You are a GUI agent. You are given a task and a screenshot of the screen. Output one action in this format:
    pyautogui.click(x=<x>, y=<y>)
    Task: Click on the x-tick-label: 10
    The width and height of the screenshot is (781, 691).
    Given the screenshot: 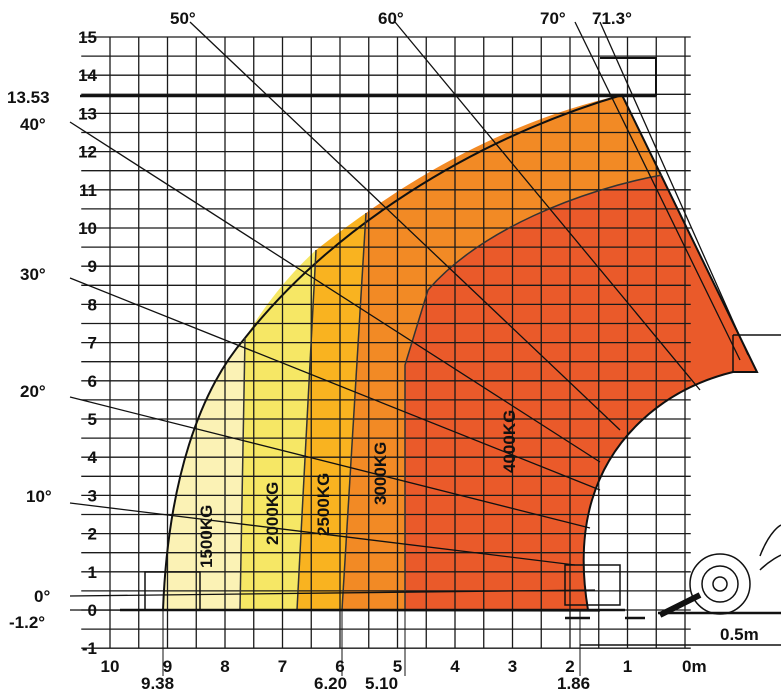 What is the action you would take?
    pyautogui.click(x=110, y=666)
    